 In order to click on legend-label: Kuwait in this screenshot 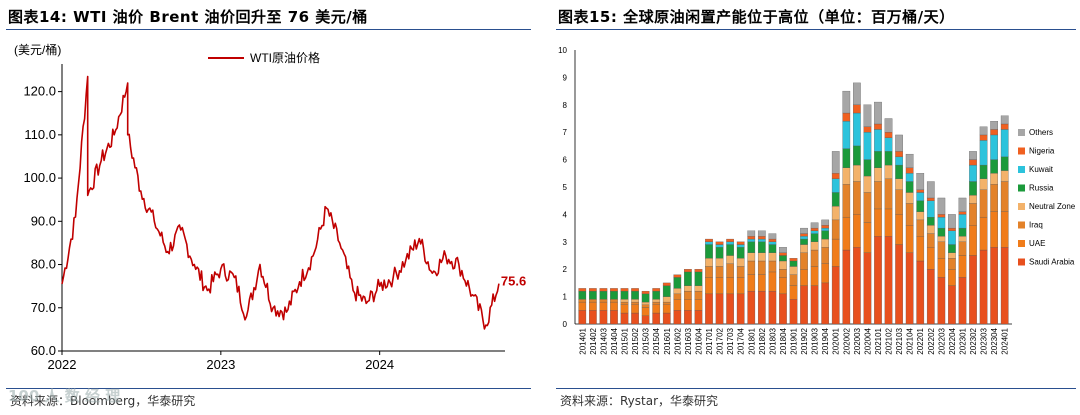, I will do `click(1041, 169)`.